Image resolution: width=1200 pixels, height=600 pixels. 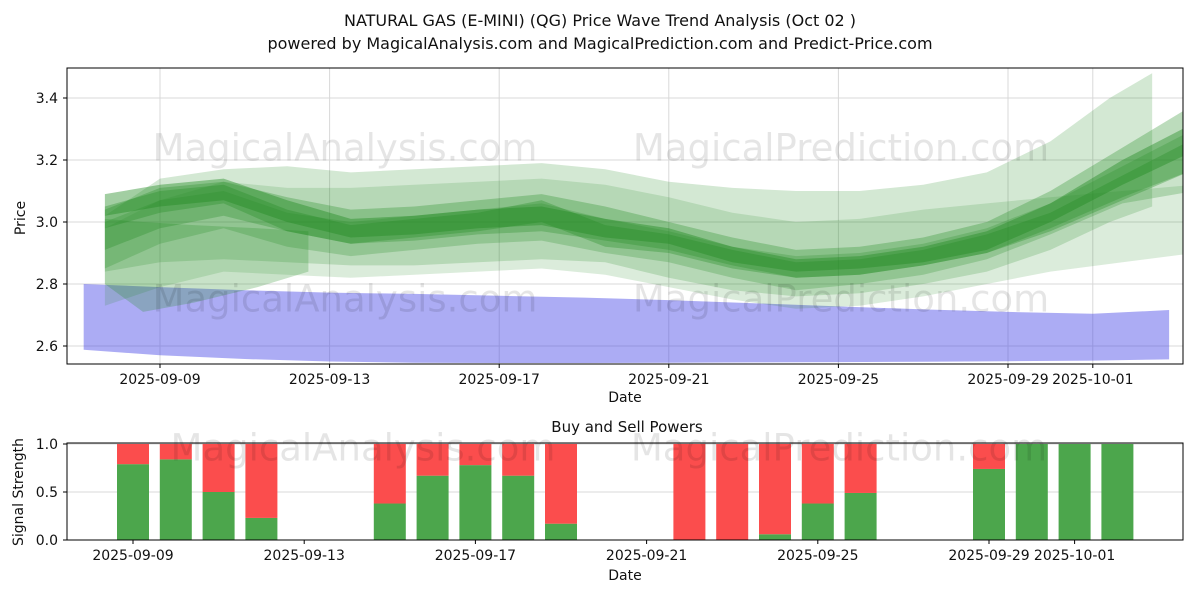 I want to click on y-tick-label: 2.8, so click(x=47, y=285).